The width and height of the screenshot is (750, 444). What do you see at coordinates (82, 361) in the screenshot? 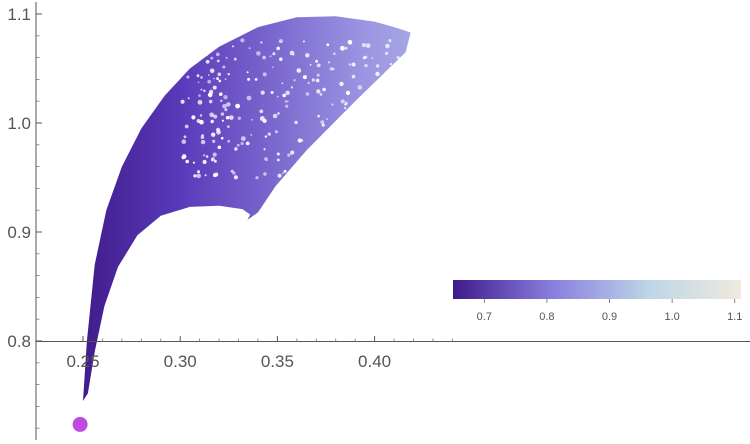
I see `x-tick-label: 0.25` at bounding box center [82, 361].